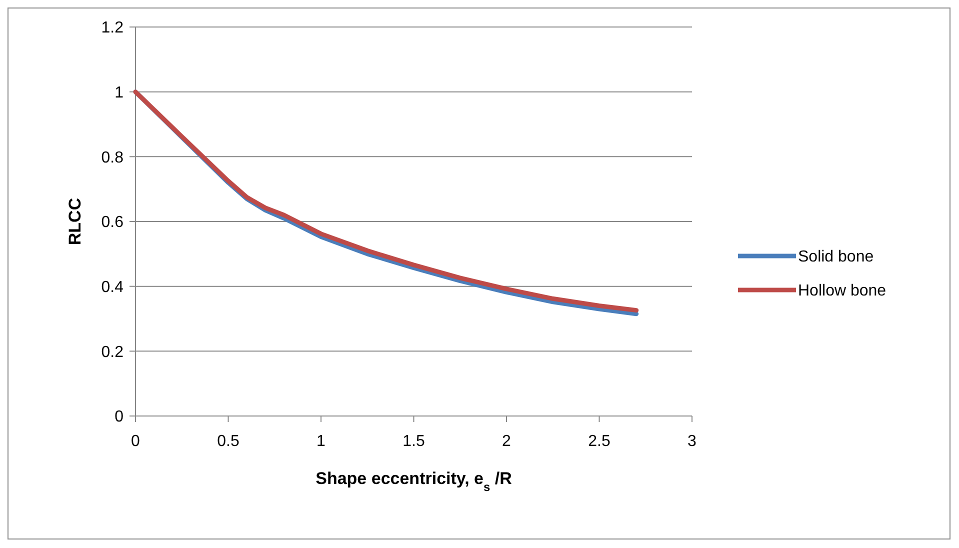 The image size is (959, 548). I want to click on x-tick-label: 1, so click(321, 441).